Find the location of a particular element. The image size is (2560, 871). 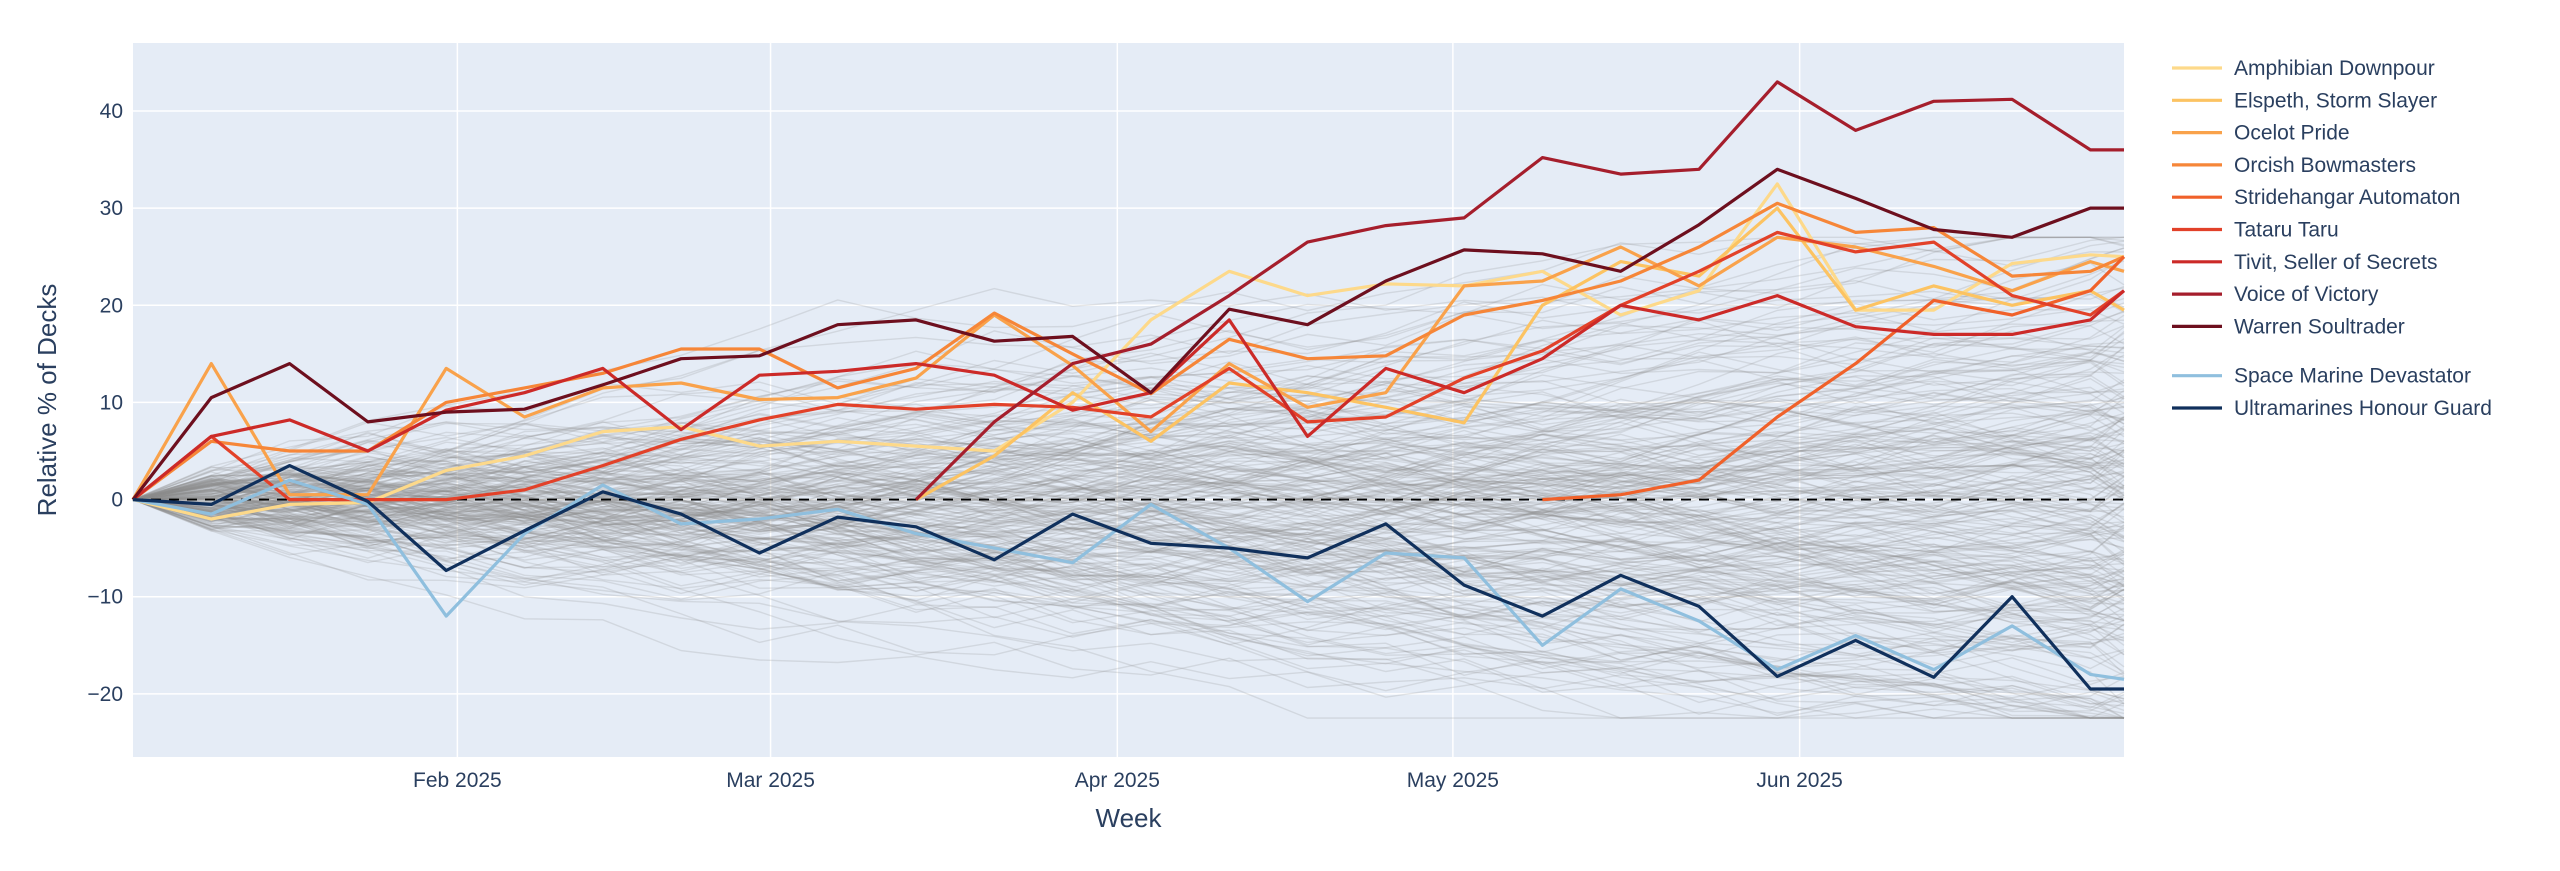

legend-item: Tataru Taru is located at coordinates (2286, 230).